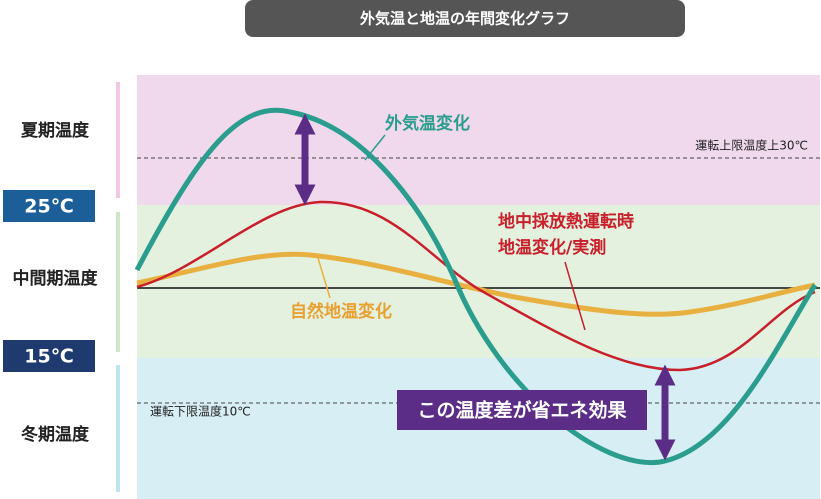 This screenshot has height=499, width=821. What do you see at coordinates (375, 147) in the screenshot?
I see `outdoor-leader` at bounding box center [375, 147].